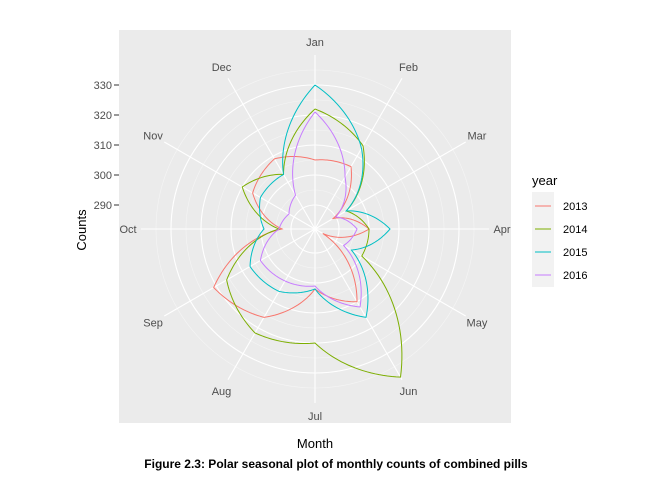 This screenshot has width=672, height=480. I want to click on radial-tick-label: 290, so click(103, 206).